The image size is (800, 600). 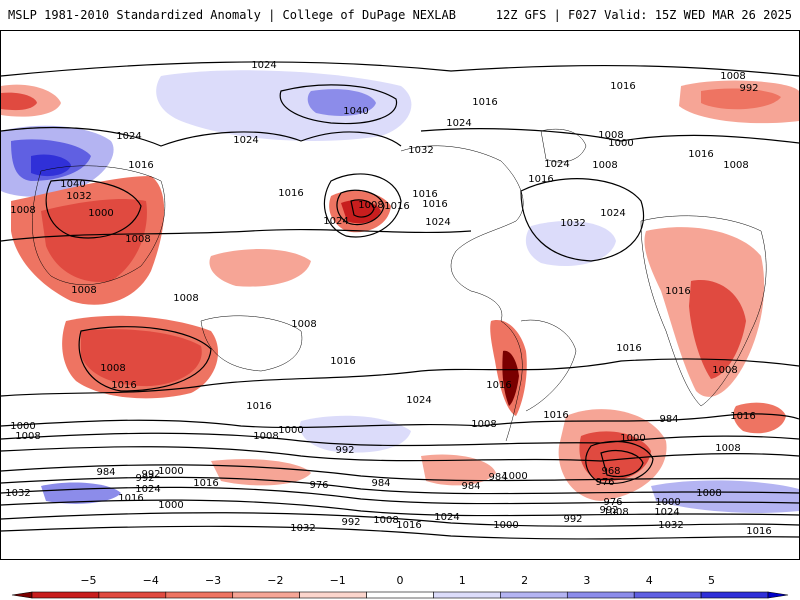 What do you see at coordinates (400, 580) in the screenshot?
I see `colorbar-tick-label: 0` at bounding box center [400, 580].